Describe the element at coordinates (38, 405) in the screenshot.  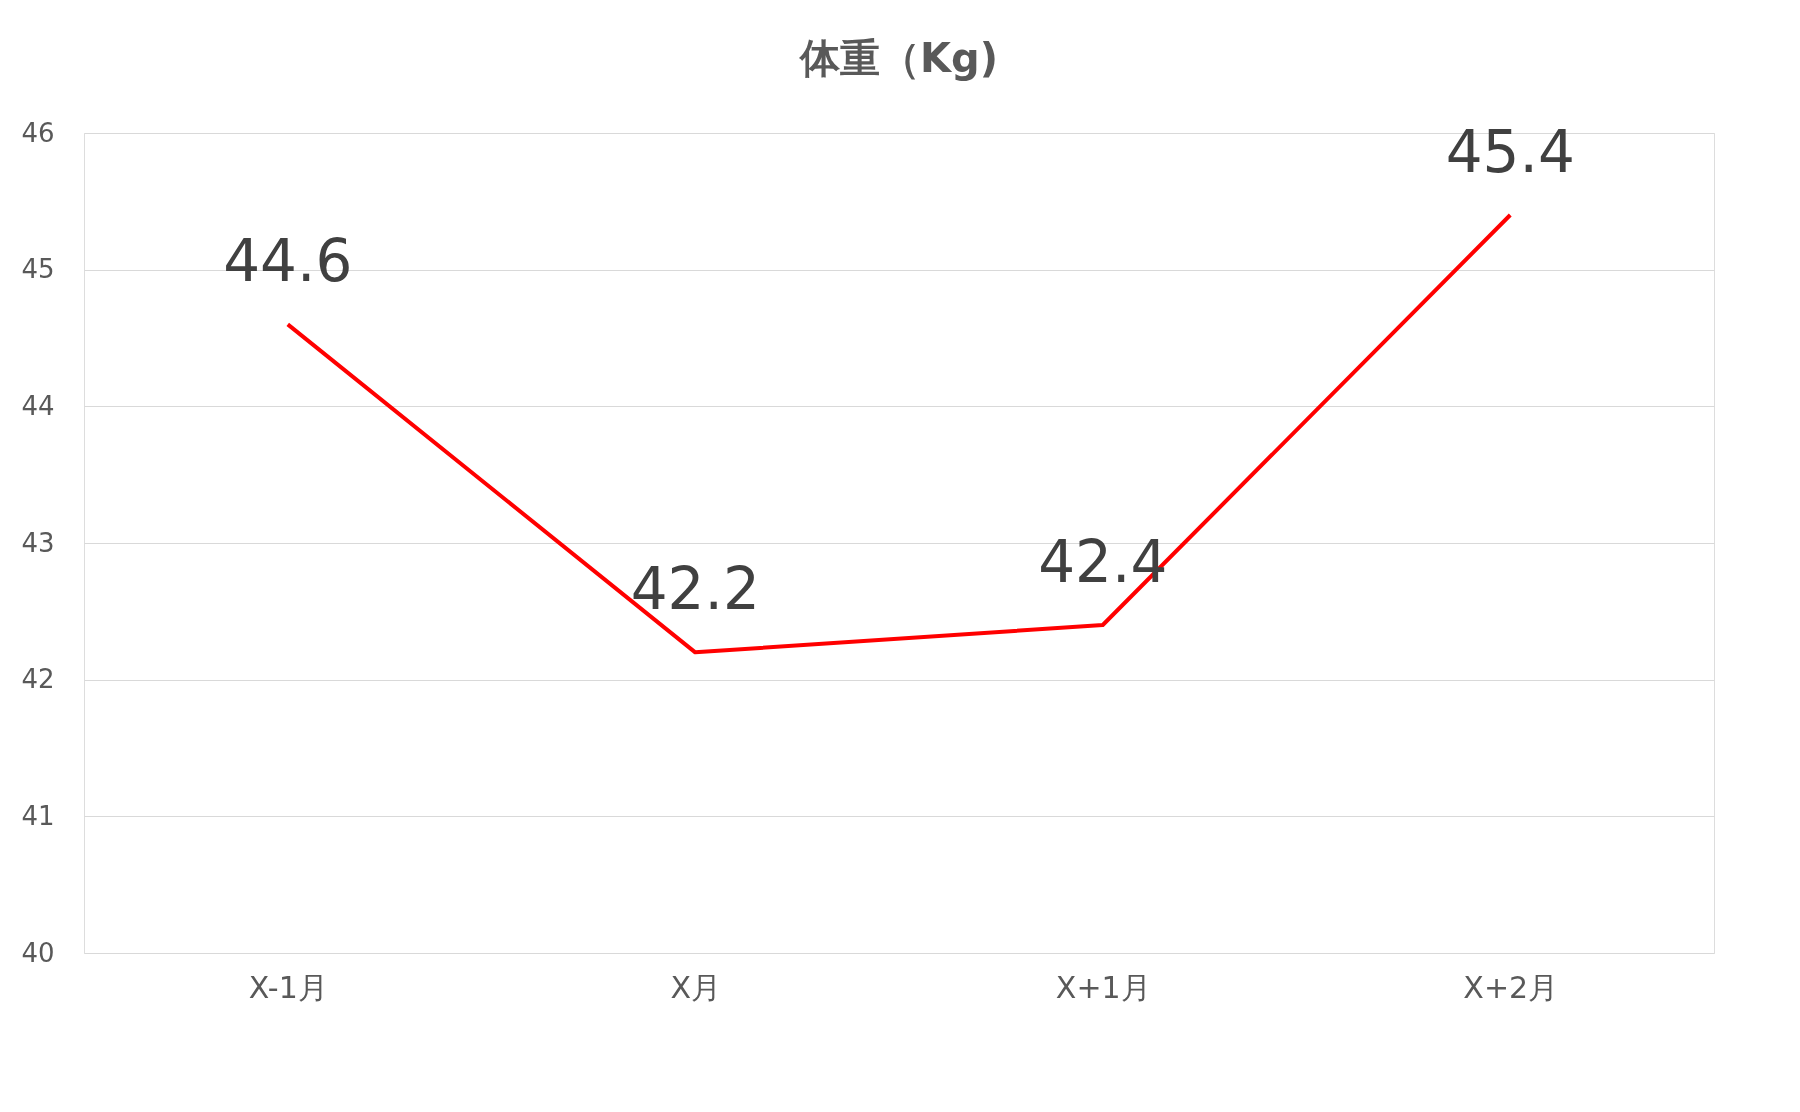
I see `y-tick-label: 44` at that location.